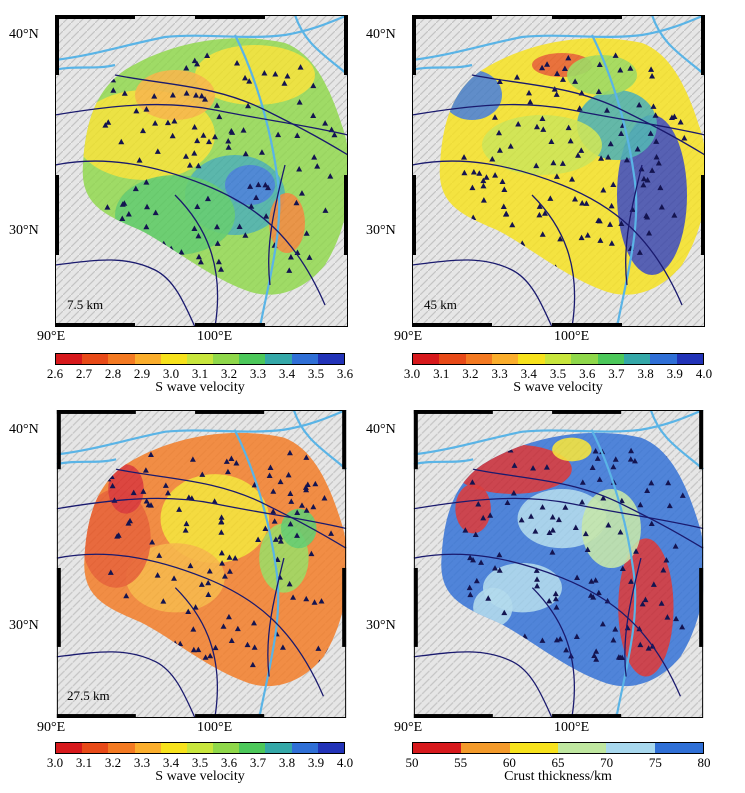  I want to click on colorbar-tick-label: 3.9, so click(316, 762).